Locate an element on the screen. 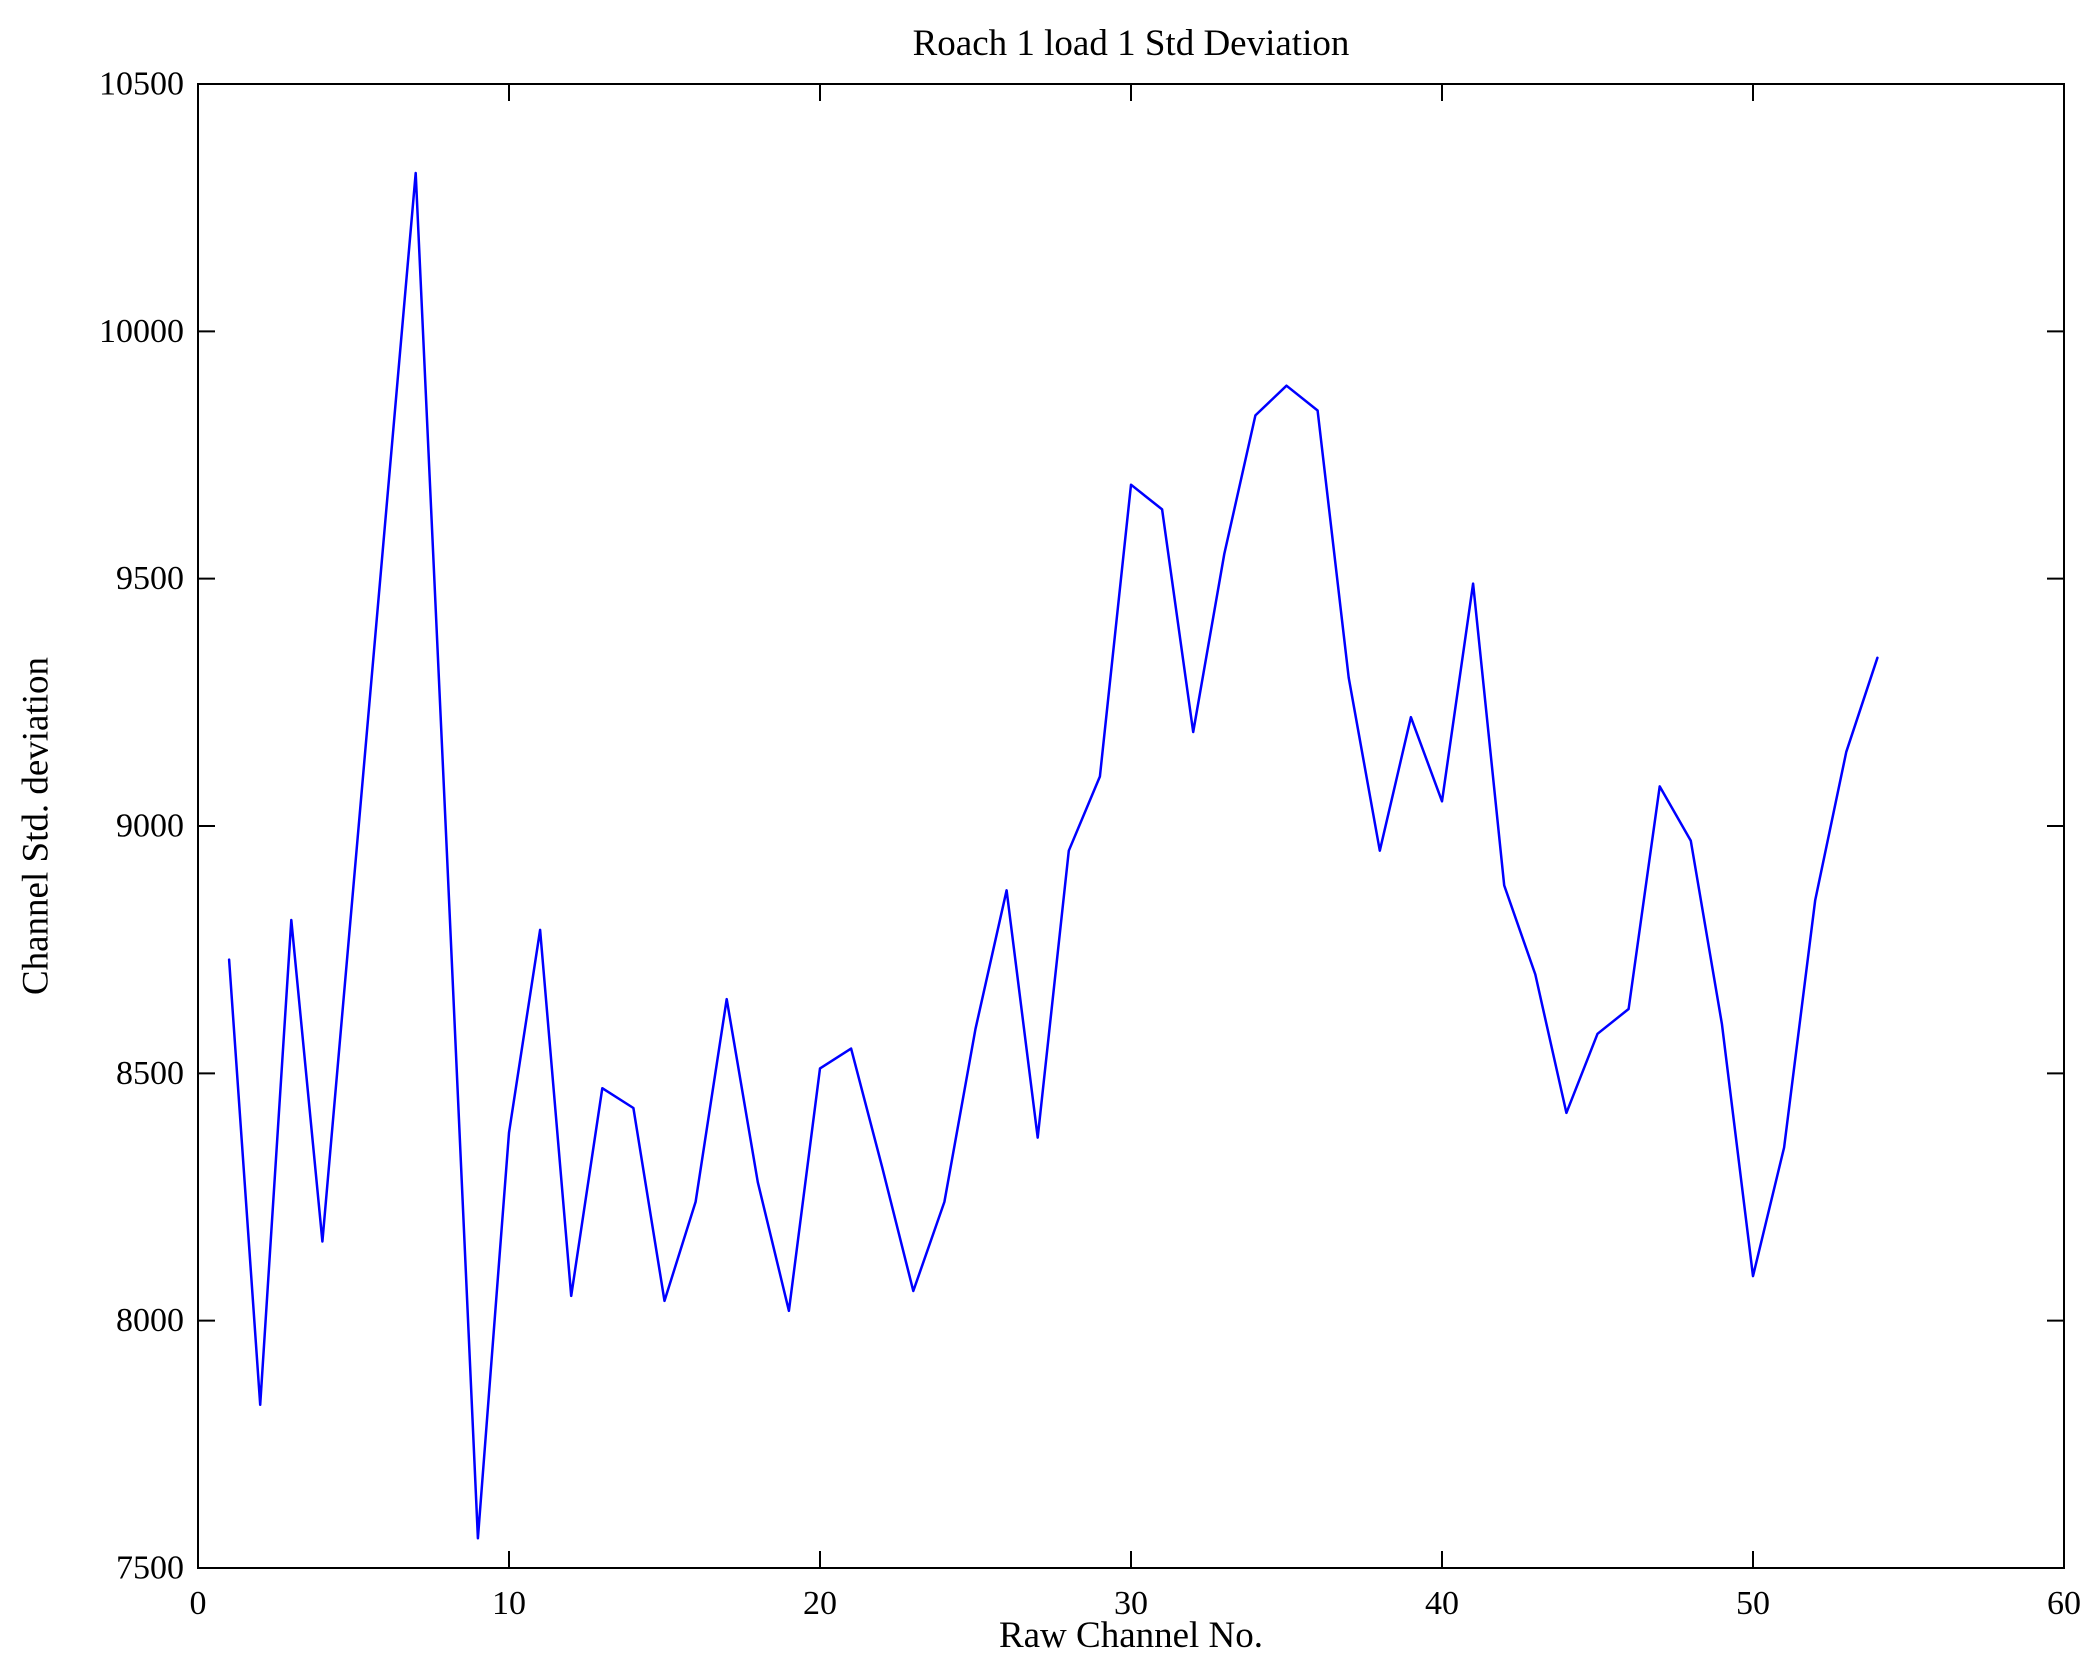  x-tick-label: 60 is located at coordinates (2064, 1603).